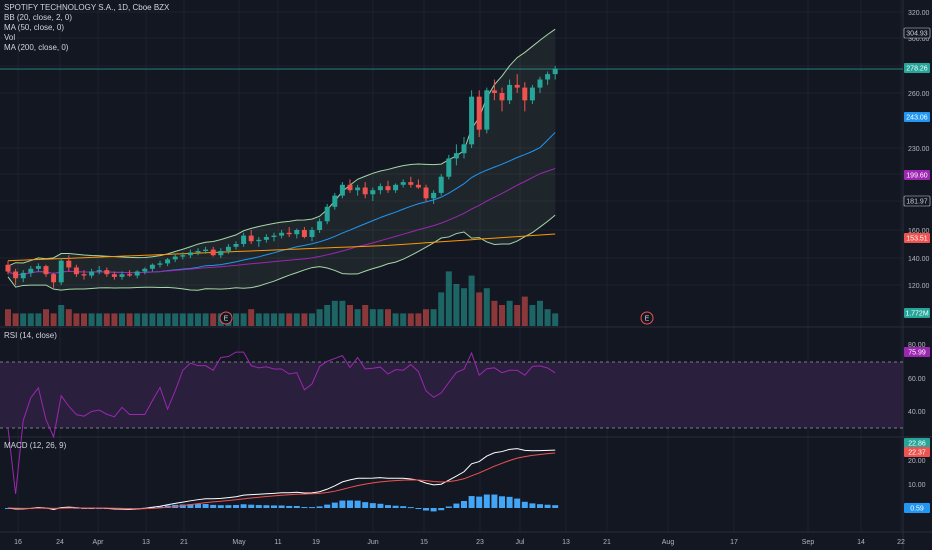 The height and width of the screenshot is (550, 932). I want to click on price-tag-label: 304.93, so click(917, 34).